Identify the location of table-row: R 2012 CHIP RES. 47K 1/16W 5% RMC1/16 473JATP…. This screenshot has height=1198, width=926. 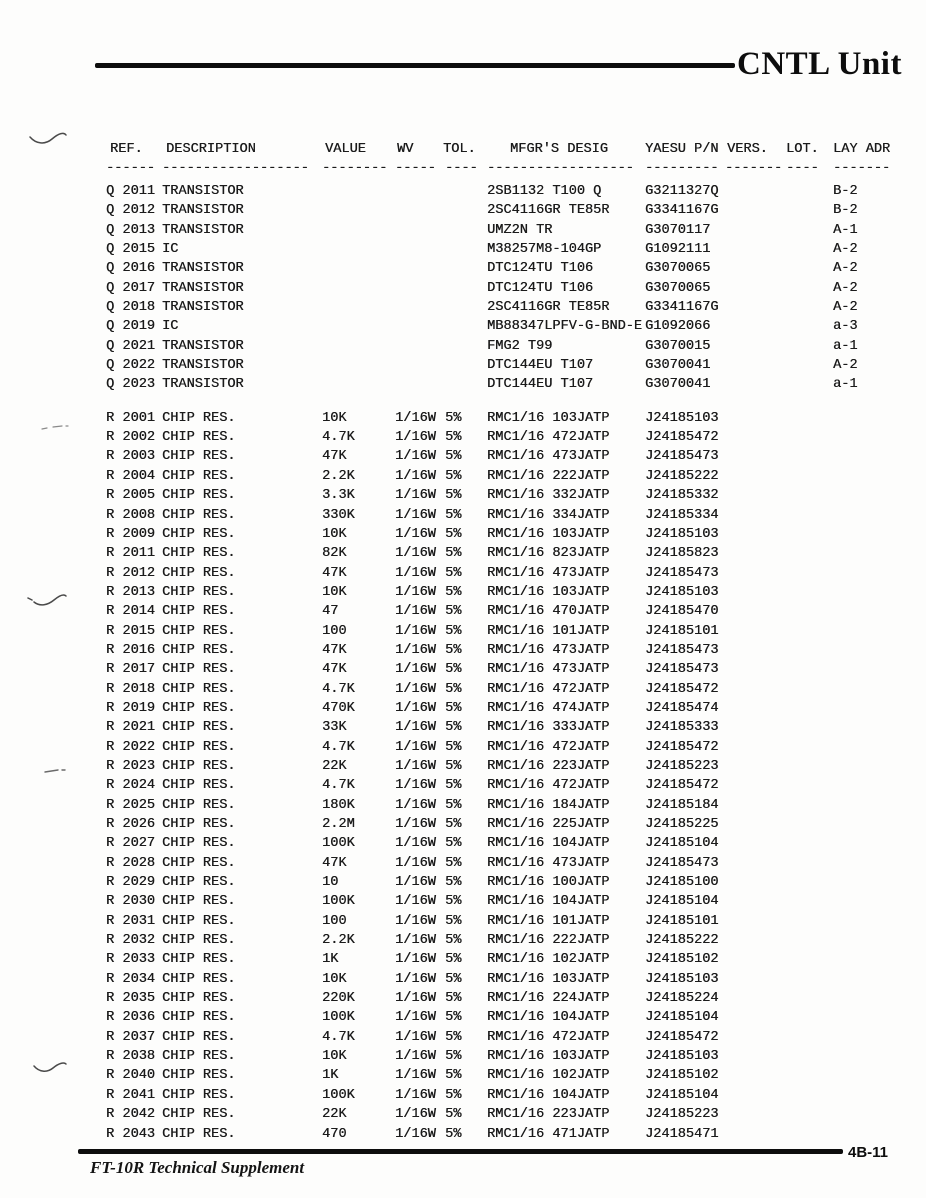
(463, 573).